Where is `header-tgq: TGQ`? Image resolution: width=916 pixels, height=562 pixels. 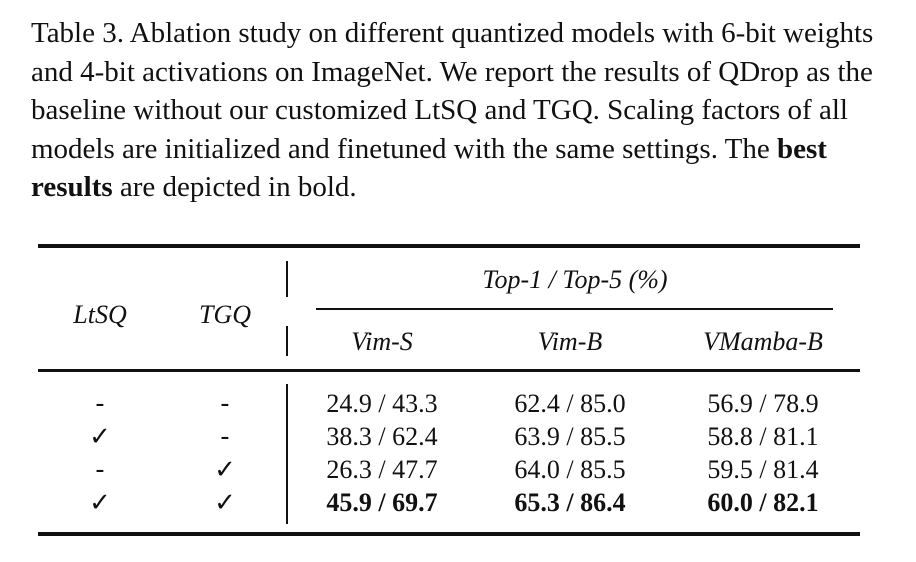
header-tgq: TGQ is located at coordinates (225, 314).